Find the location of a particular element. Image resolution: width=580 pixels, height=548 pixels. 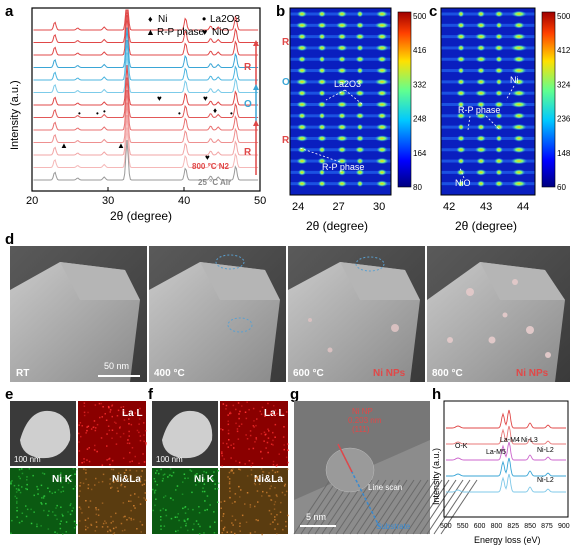

eds-f-la-label: La L is located at coordinates (274, 413).